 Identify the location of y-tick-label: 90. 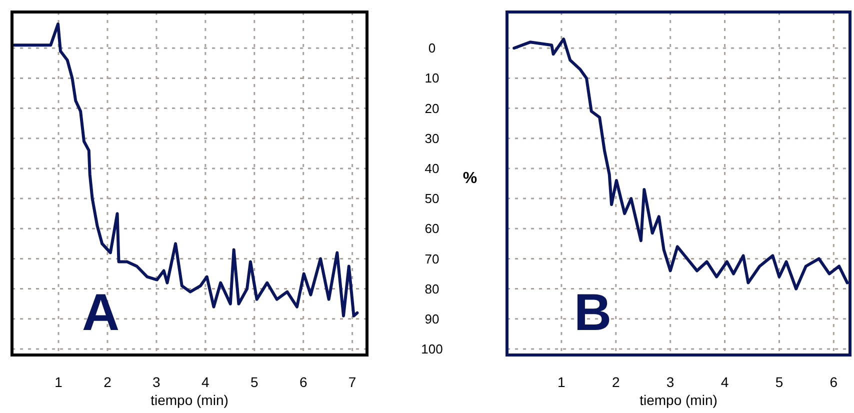
(432, 318).